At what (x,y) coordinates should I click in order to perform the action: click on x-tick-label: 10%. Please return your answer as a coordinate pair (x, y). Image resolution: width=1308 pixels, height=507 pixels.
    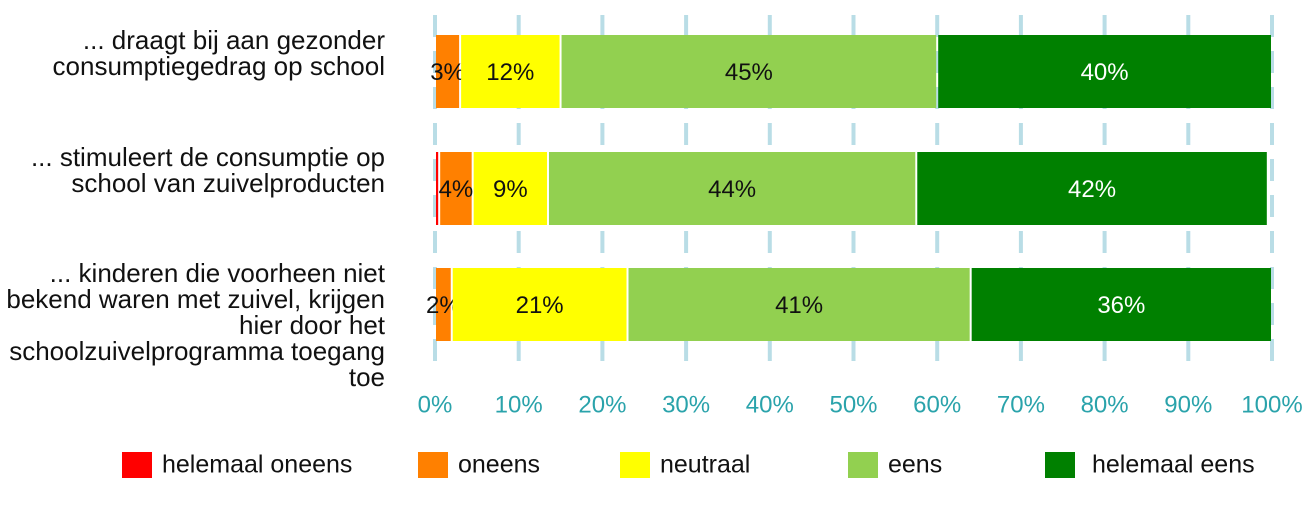
    Looking at the image, I should click on (519, 404).